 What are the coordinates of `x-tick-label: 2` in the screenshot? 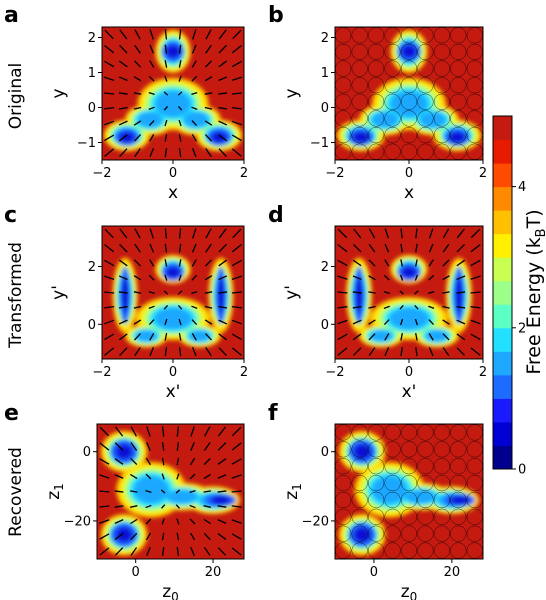 It's located at (483, 173).